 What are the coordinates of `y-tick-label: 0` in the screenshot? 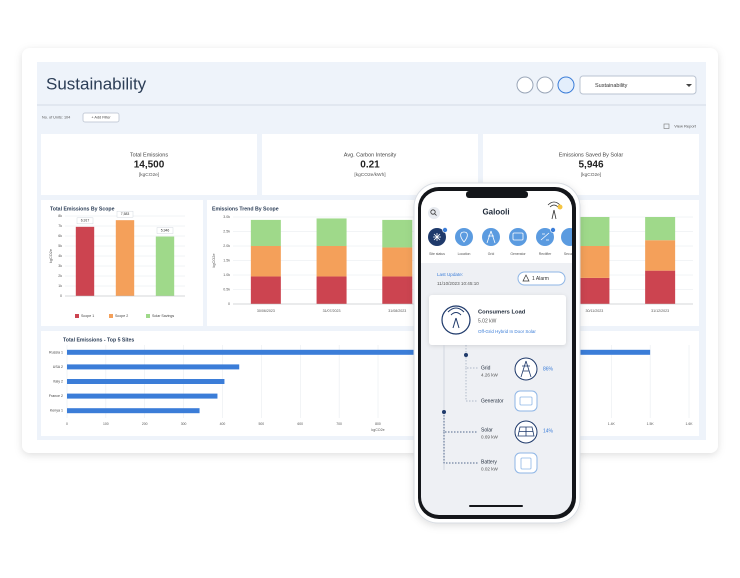 It's located at (61, 296).